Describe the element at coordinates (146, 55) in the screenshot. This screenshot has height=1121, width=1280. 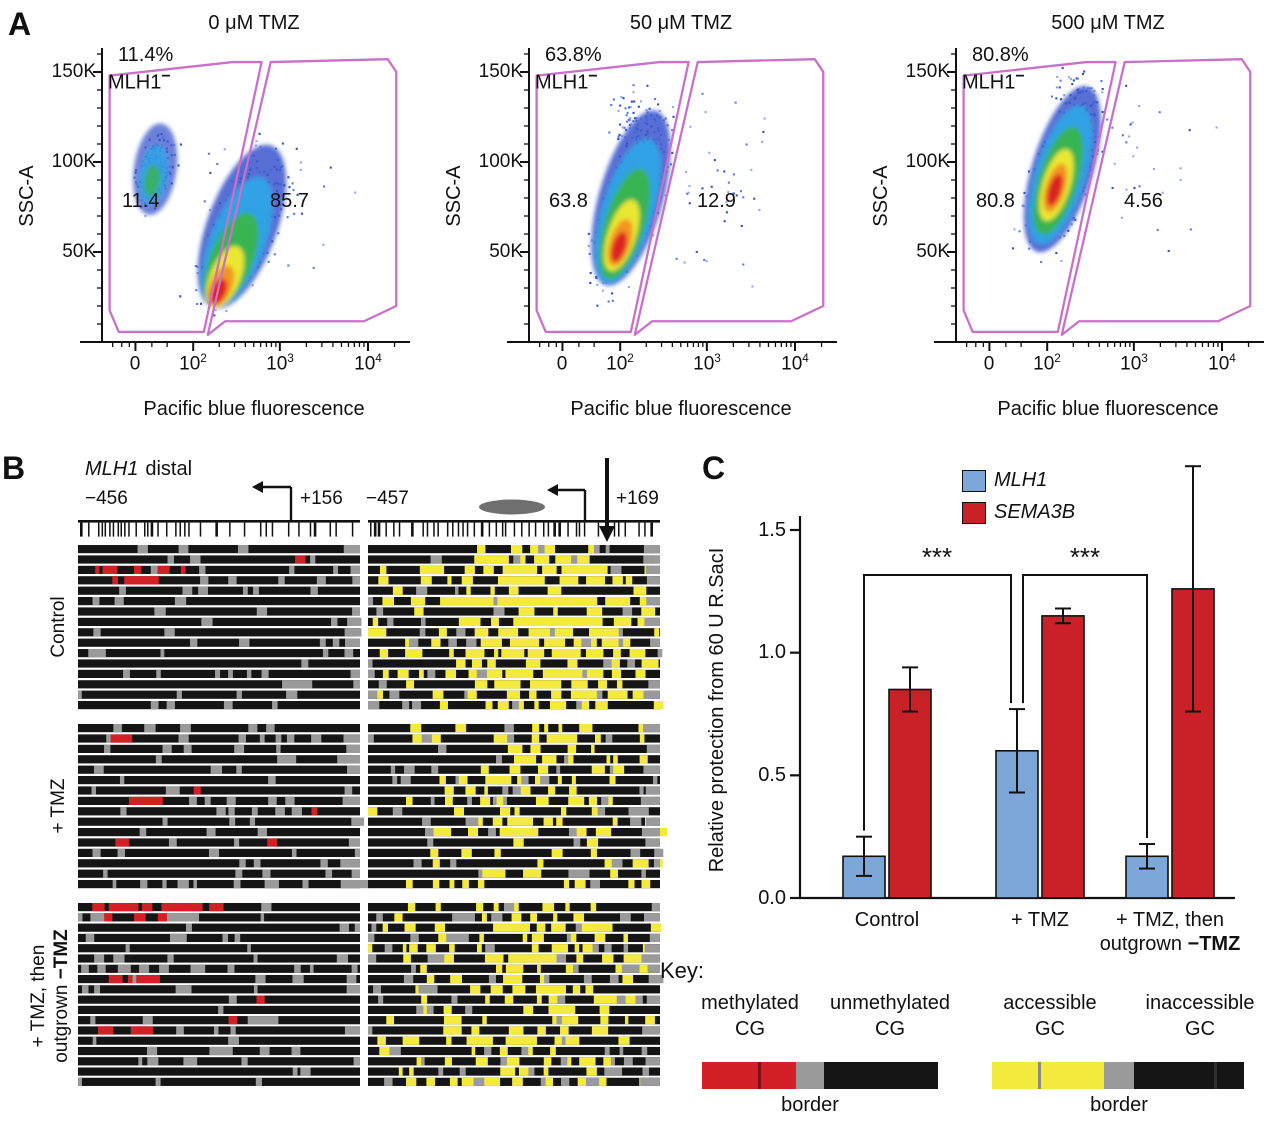
I see `gate-percentage: 11.4%` at that location.